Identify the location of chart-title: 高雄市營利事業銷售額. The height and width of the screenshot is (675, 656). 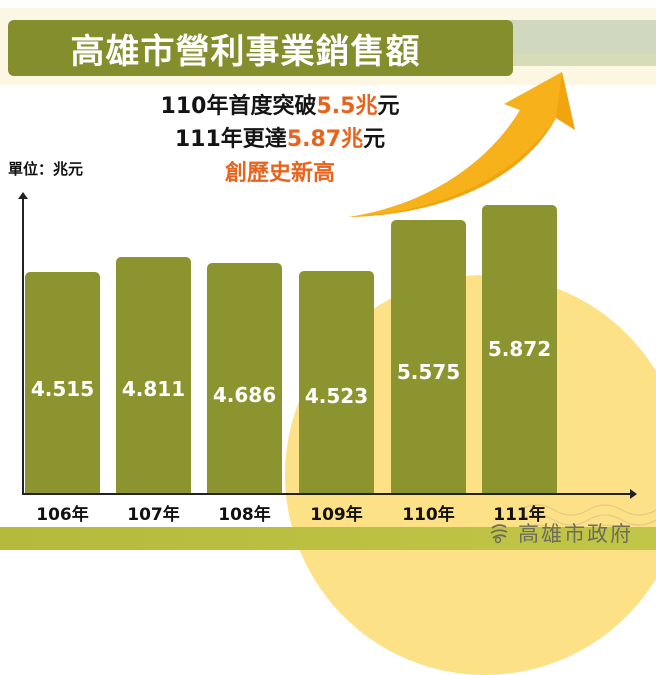
(245, 51).